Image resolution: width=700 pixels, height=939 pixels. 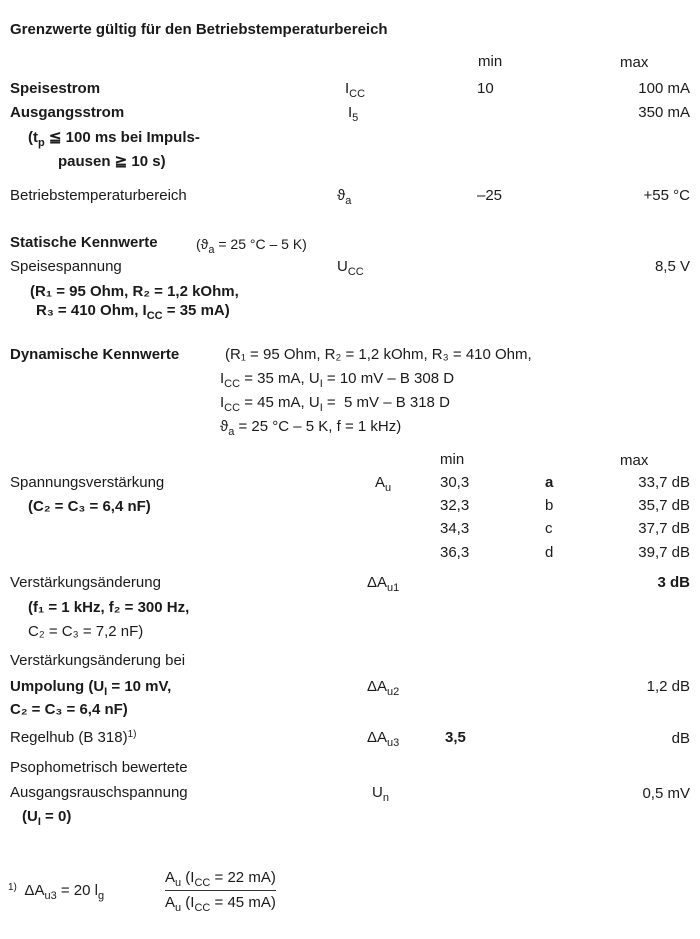 What do you see at coordinates (490, 195) in the screenshot?
I see `limit-min: –25` at bounding box center [490, 195].